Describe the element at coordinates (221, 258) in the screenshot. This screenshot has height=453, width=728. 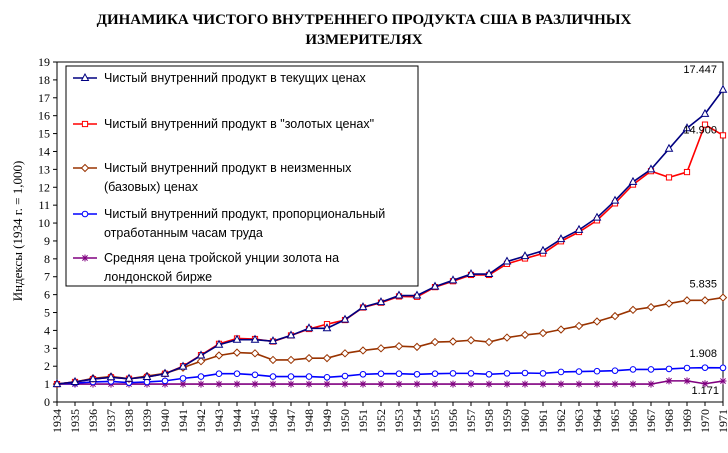
I see `legend-label: Средняя цена тройской унции золота на` at that location.